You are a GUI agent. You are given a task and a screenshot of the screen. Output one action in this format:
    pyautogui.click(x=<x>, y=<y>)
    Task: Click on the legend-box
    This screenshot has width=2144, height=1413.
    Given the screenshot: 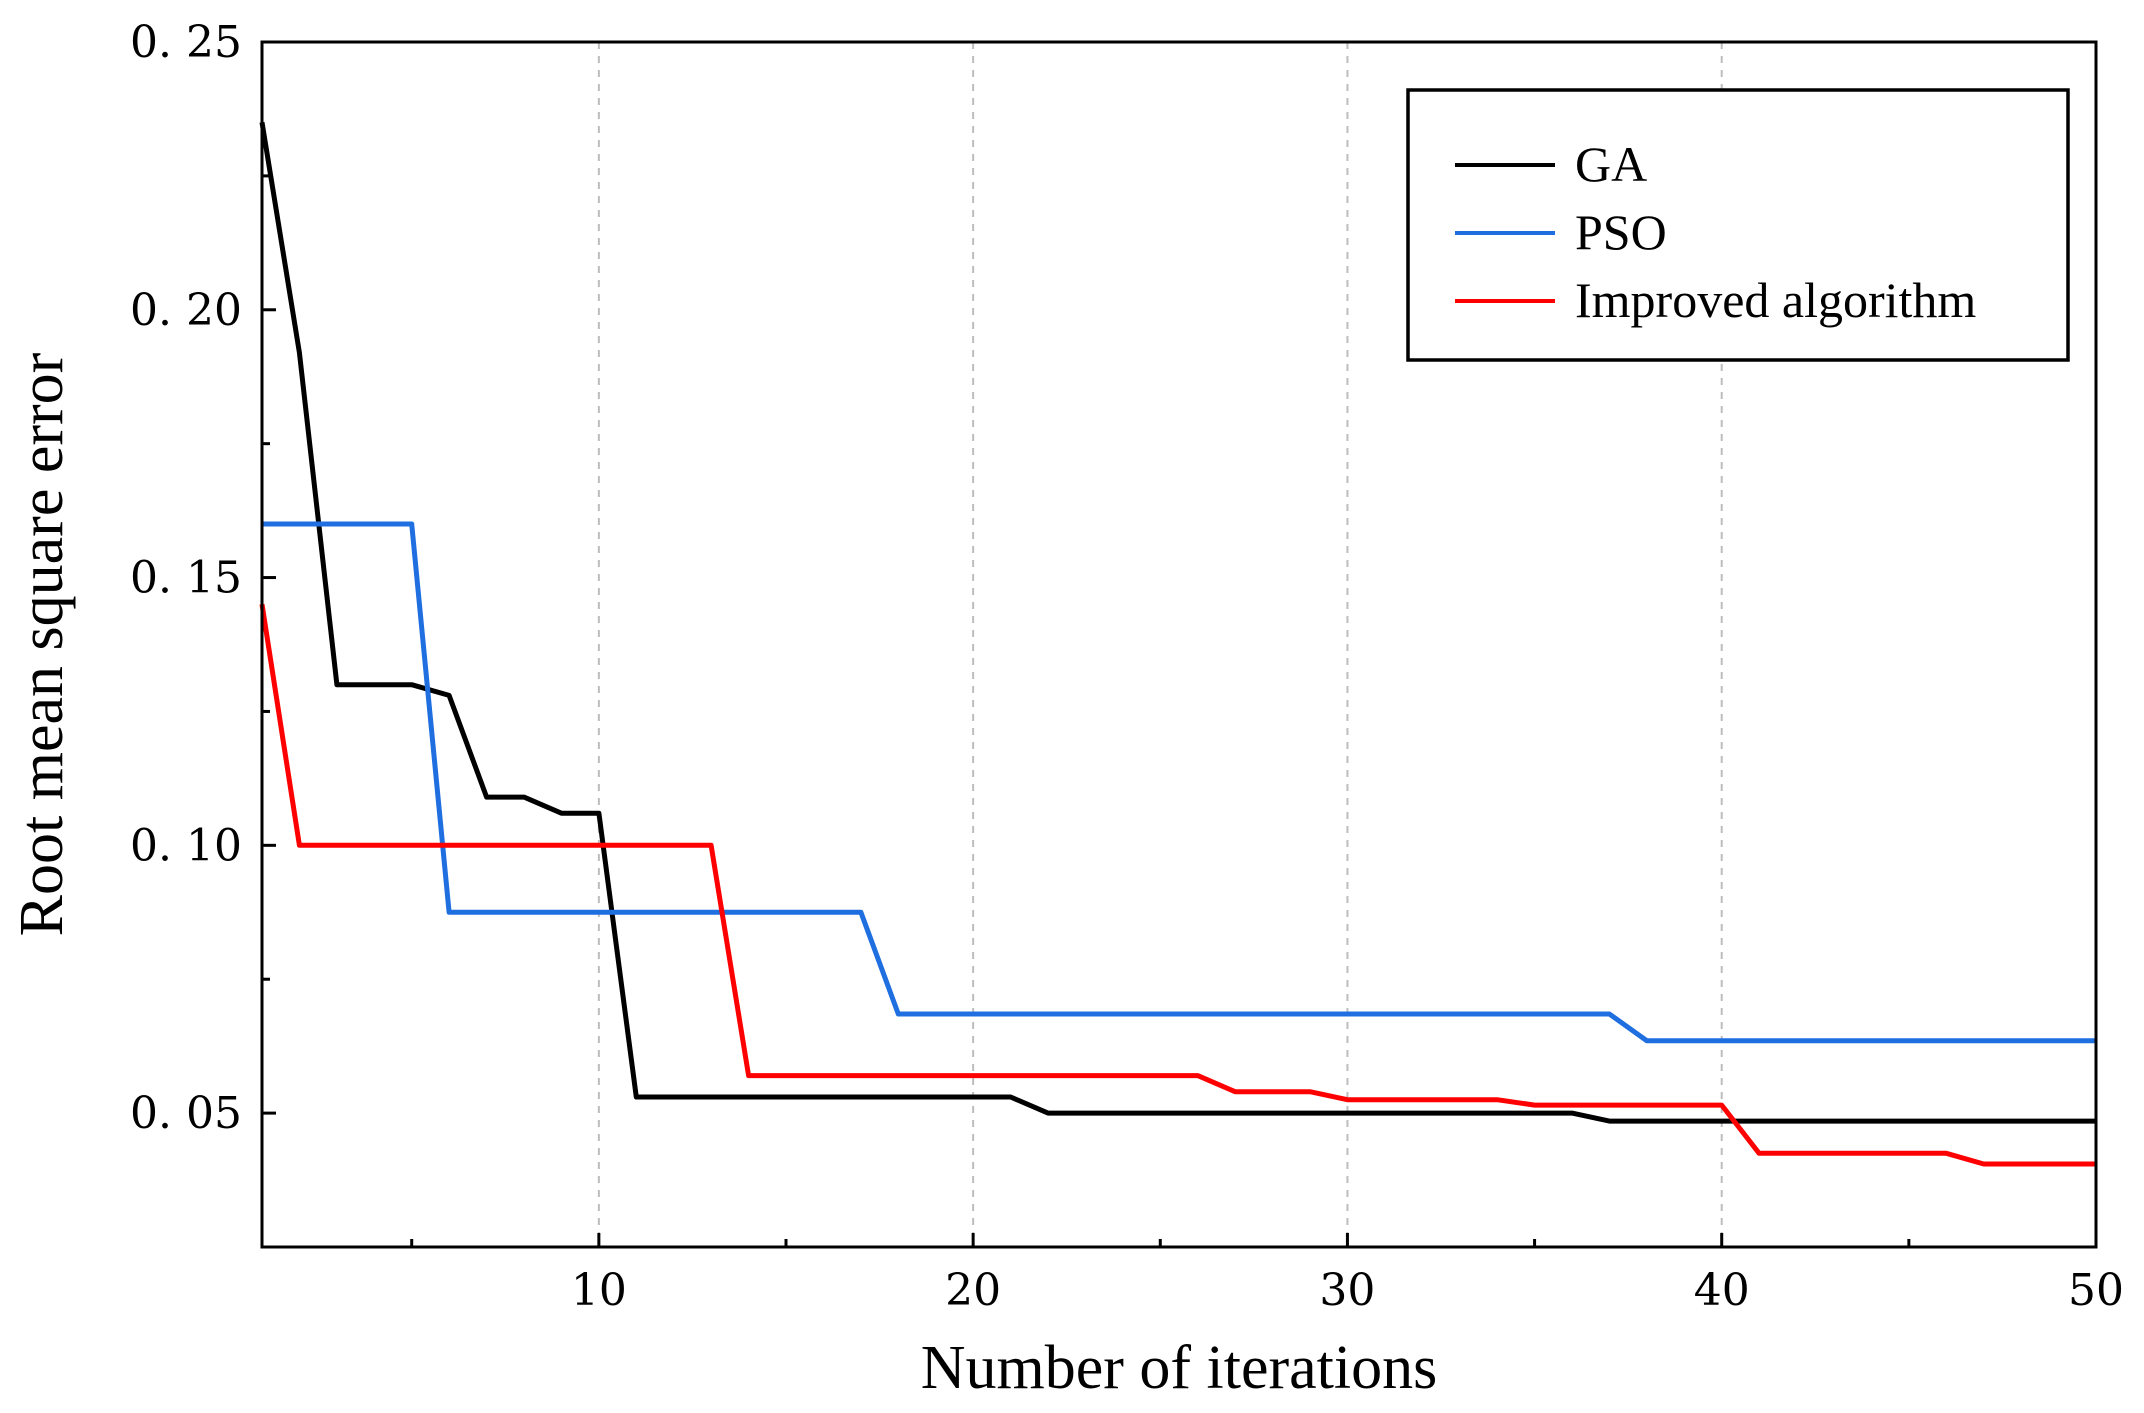 What is the action you would take?
    pyautogui.click(x=1738, y=225)
    